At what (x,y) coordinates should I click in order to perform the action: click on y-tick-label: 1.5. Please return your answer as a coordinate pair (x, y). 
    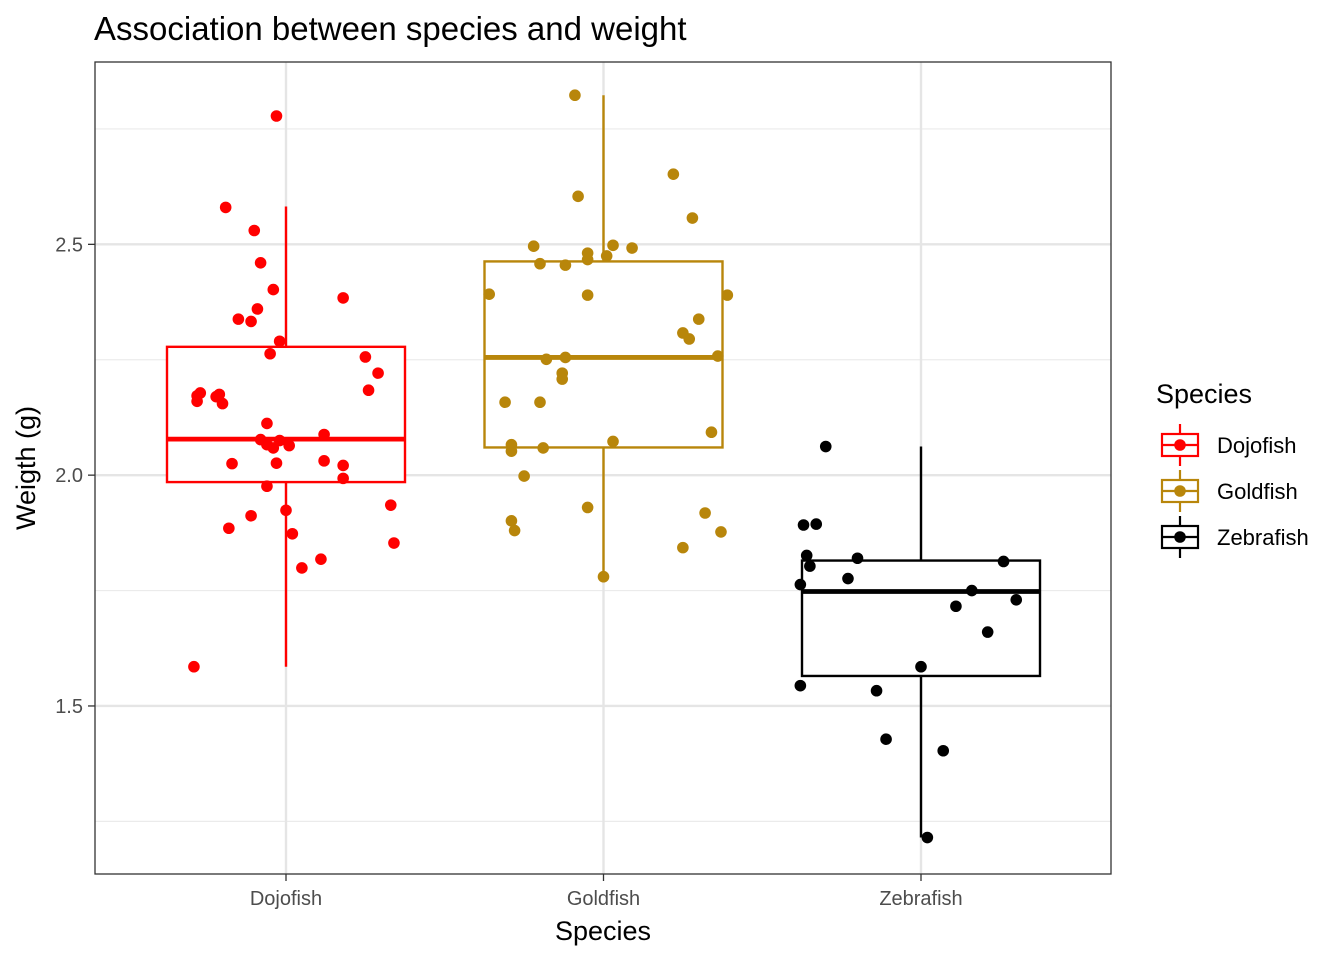
    Looking at the image, I should click on (69, 707).